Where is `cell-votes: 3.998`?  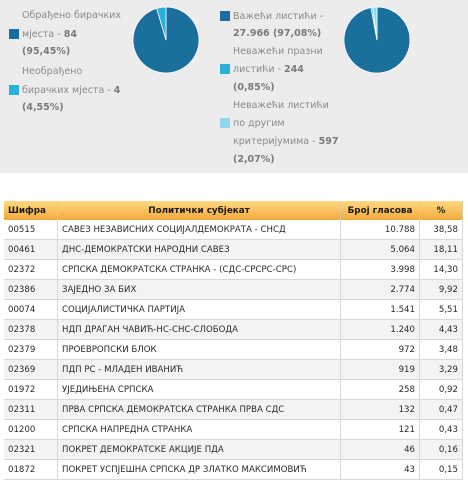
cell-votes: 3.998 is located at coordinates (380, 269).